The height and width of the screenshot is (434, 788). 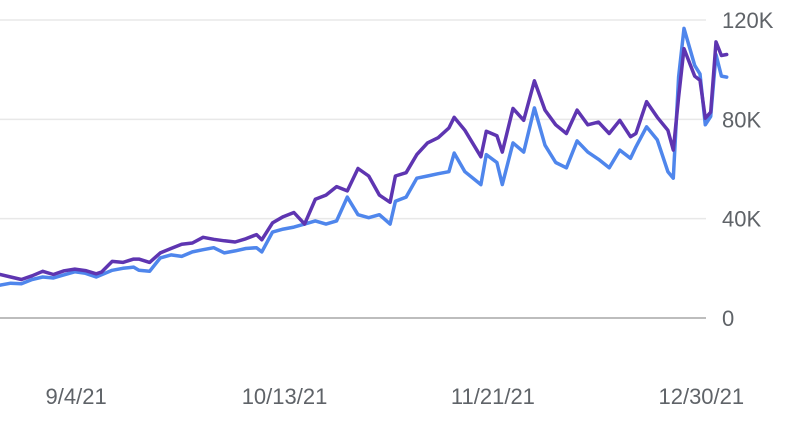 What do you see at coordinates (701, 396) in the screenshot?
I see `x-tick-label: 12/30/21` at bounding box center [701, 396].